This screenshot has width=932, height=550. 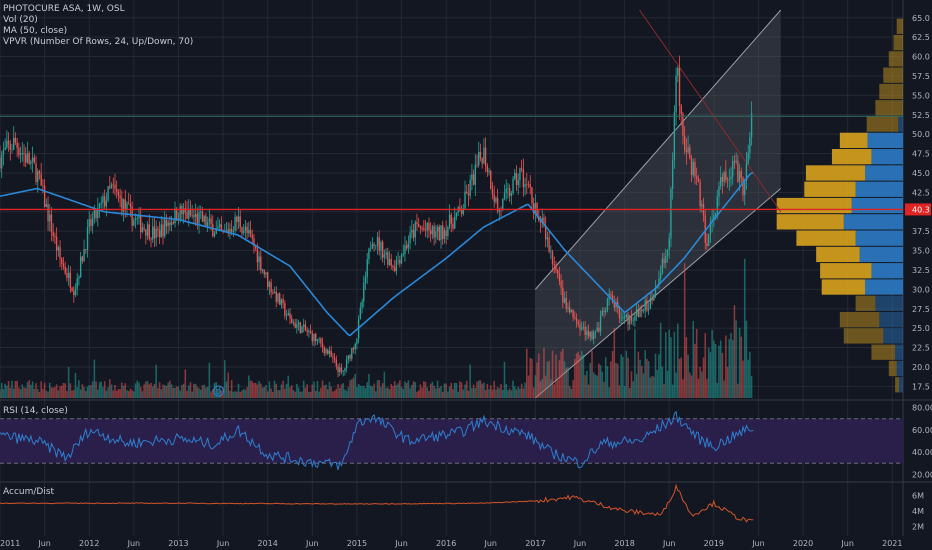 What do you see at coordinates (922, 474) in the screenshot?
I see `rsi-tick-label: 20.00` at bounding box center [922, 474].